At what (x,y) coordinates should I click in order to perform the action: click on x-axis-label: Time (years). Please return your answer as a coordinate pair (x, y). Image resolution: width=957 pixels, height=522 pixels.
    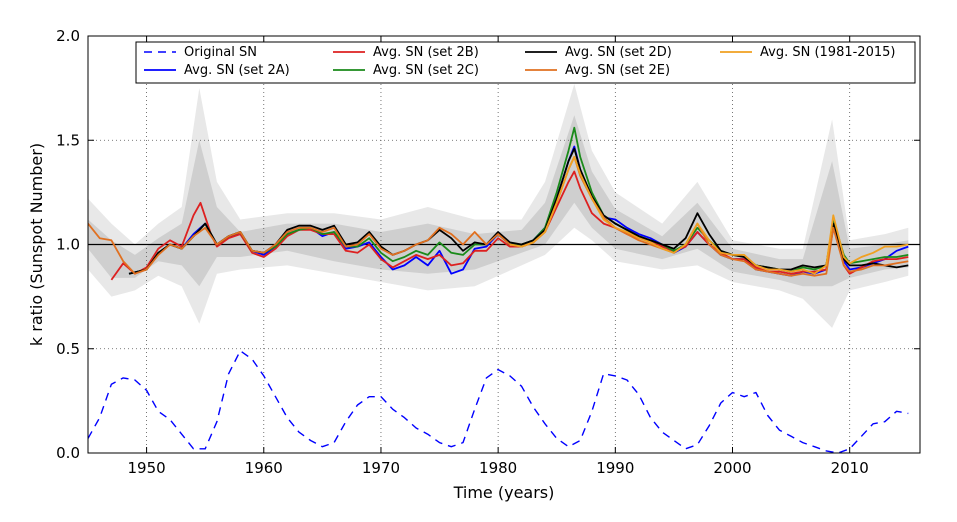
    Looking at the image, I should click on (504, 492).